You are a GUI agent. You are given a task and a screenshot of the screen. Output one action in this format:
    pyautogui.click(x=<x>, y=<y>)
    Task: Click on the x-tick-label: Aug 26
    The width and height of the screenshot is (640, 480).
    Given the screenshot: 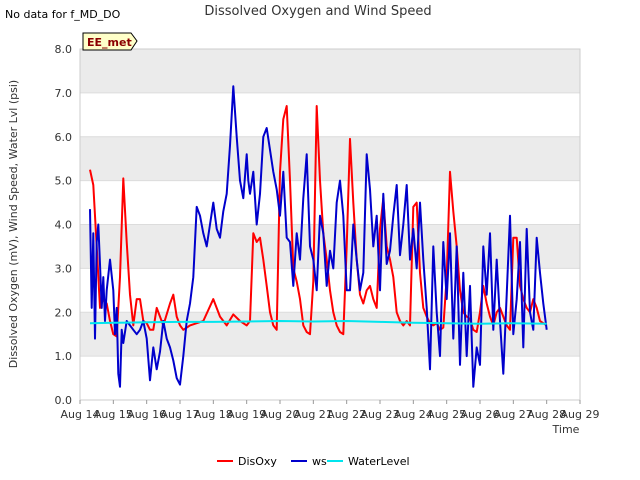 What is the action you would take?
    pyautogui.click(x=480, y=414)
    